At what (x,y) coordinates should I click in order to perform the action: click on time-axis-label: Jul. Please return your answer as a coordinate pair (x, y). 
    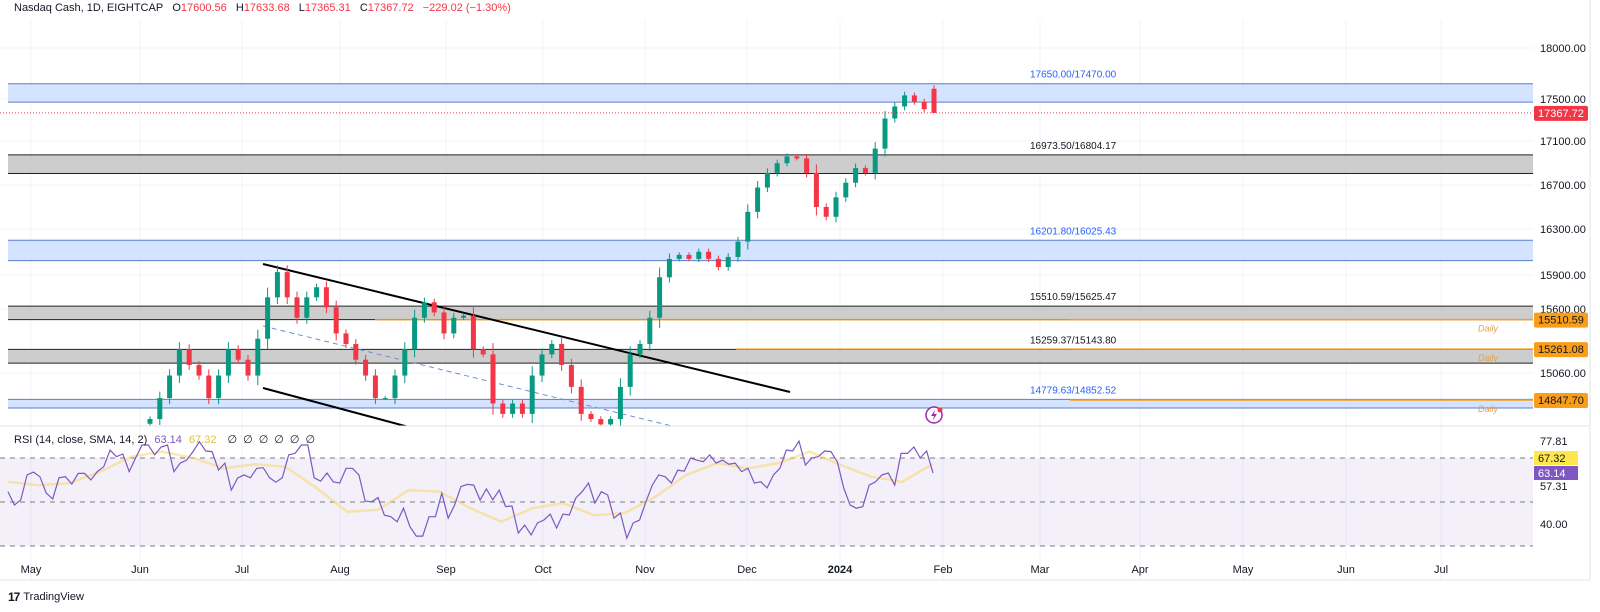
    Looking at the image, I should click on (242, 570).